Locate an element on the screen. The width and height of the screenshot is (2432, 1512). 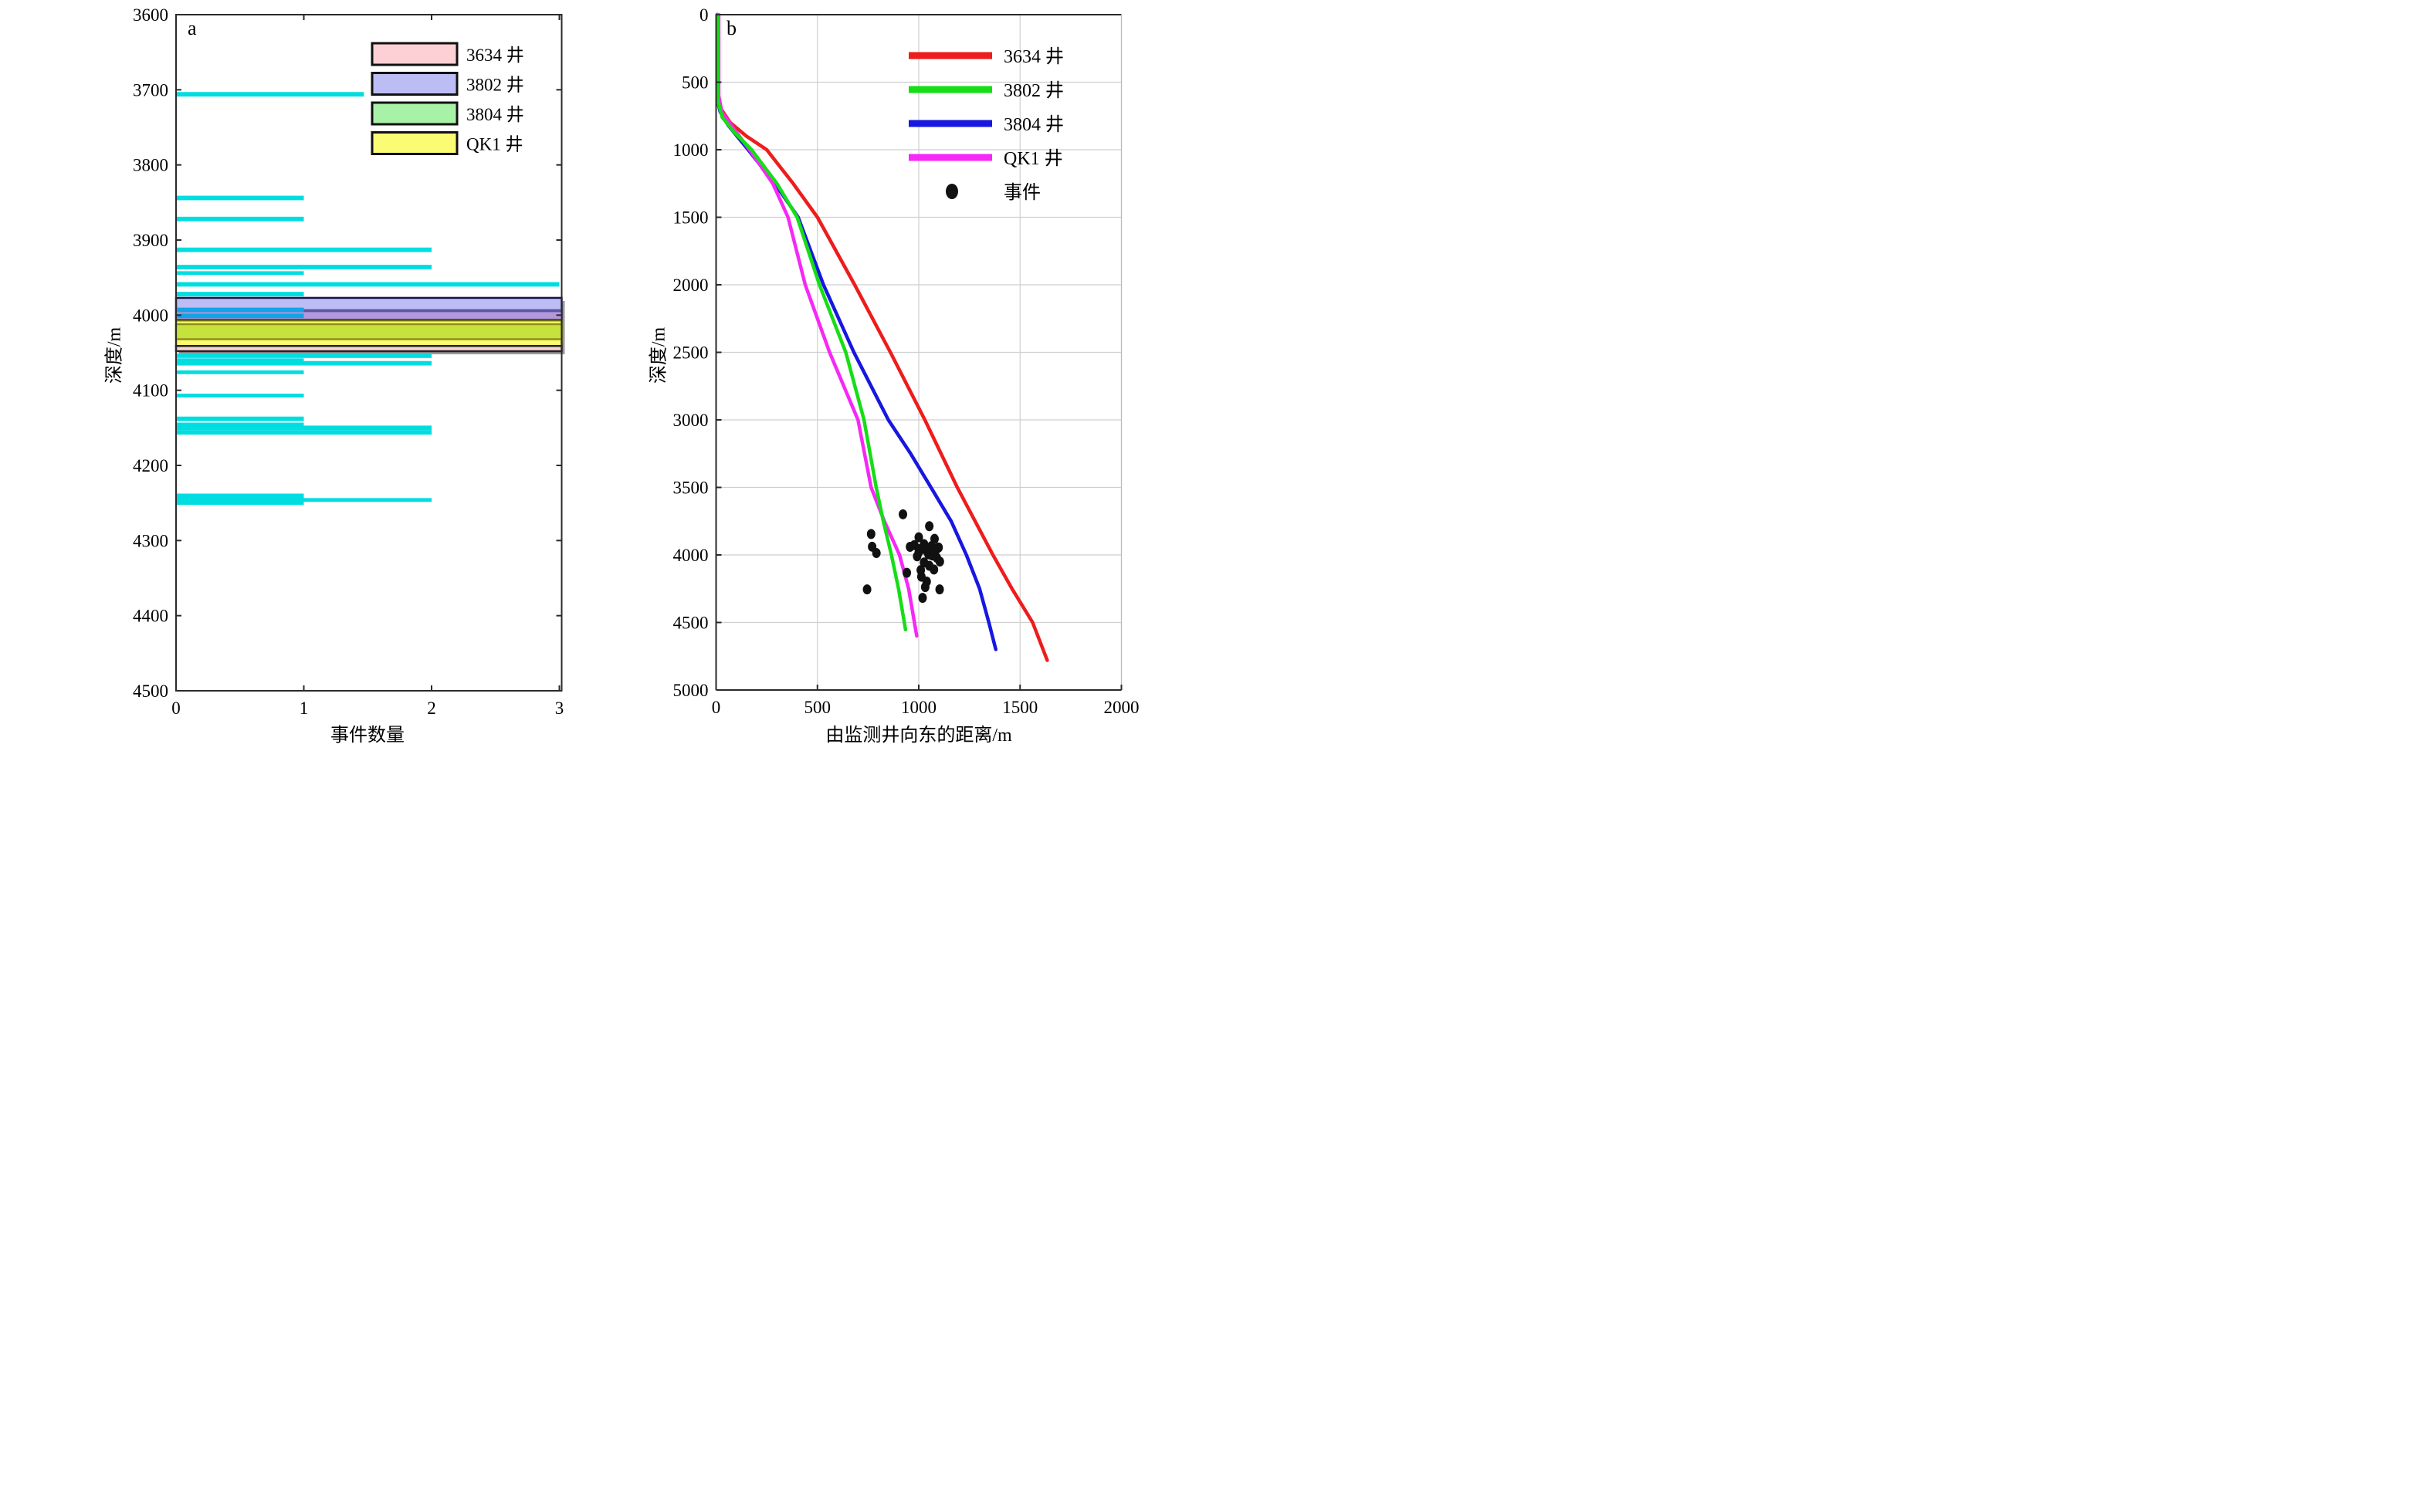
panel-b-ytick-label: 5000 is located at coordinates (691, 690).